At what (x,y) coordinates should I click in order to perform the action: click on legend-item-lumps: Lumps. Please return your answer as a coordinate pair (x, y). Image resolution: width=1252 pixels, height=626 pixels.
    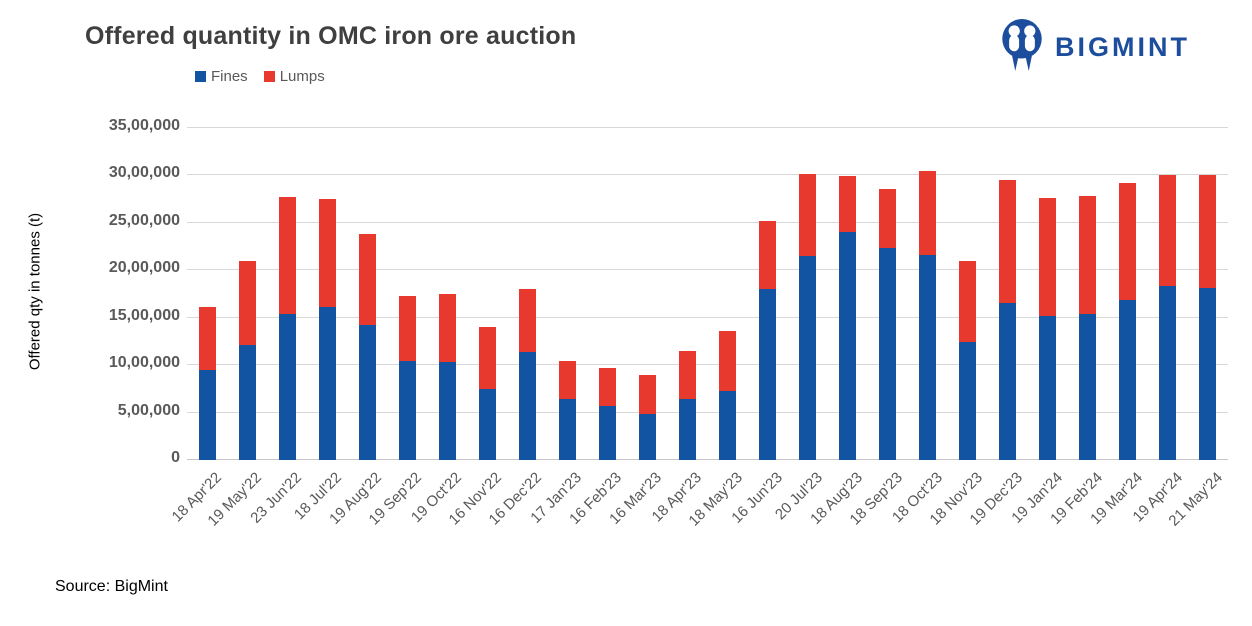
    Looking at the image, I should click on (294, 76).